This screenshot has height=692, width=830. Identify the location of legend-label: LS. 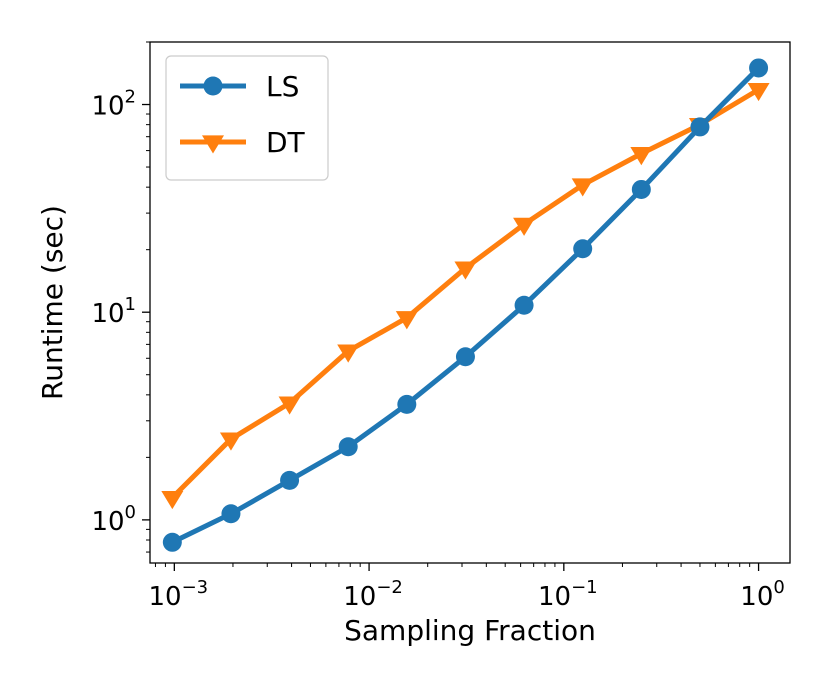
(282, 86).